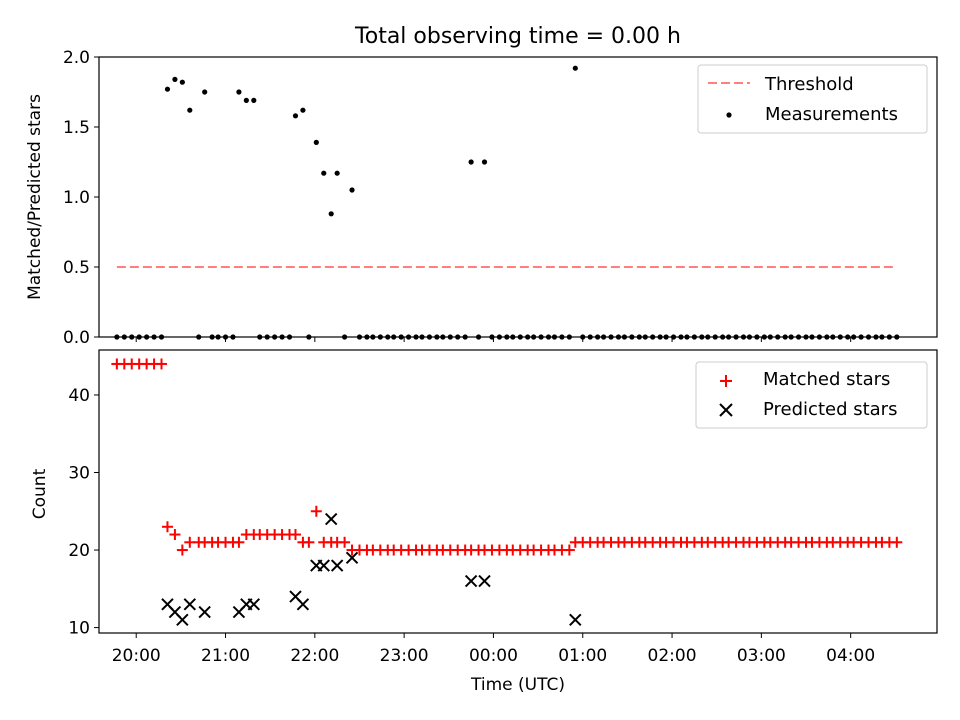 Image resolution: width=960 pixels, height=720 pixels. I want to click on x-tick-label: 21:00, so click(225, 656).